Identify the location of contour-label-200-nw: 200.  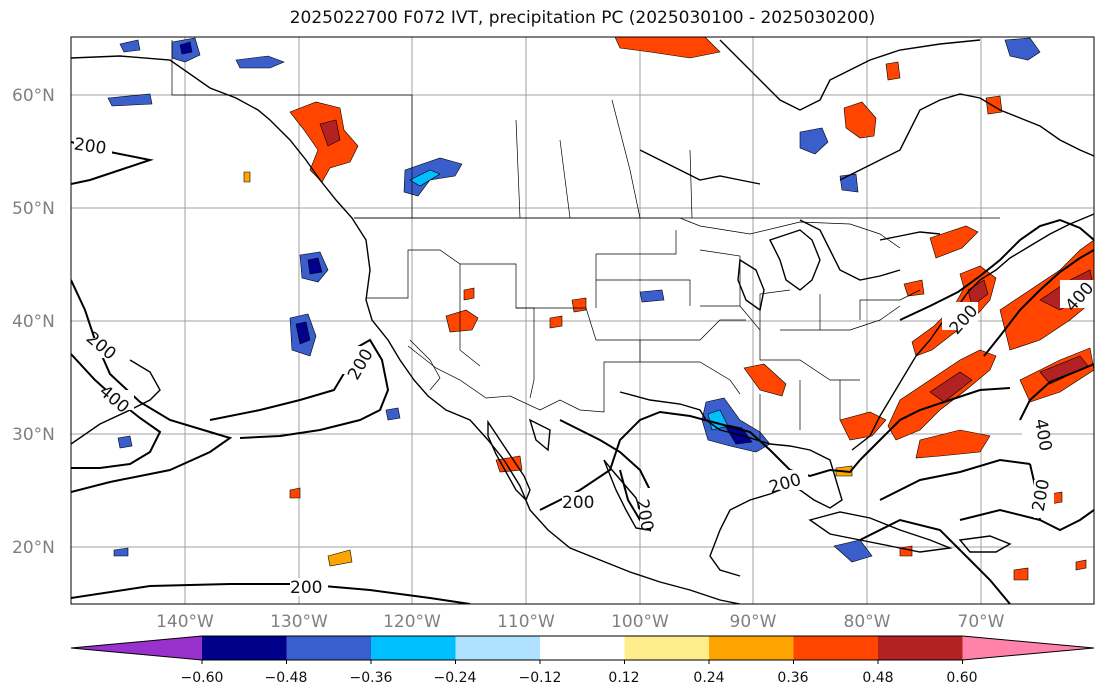
(90, 147).